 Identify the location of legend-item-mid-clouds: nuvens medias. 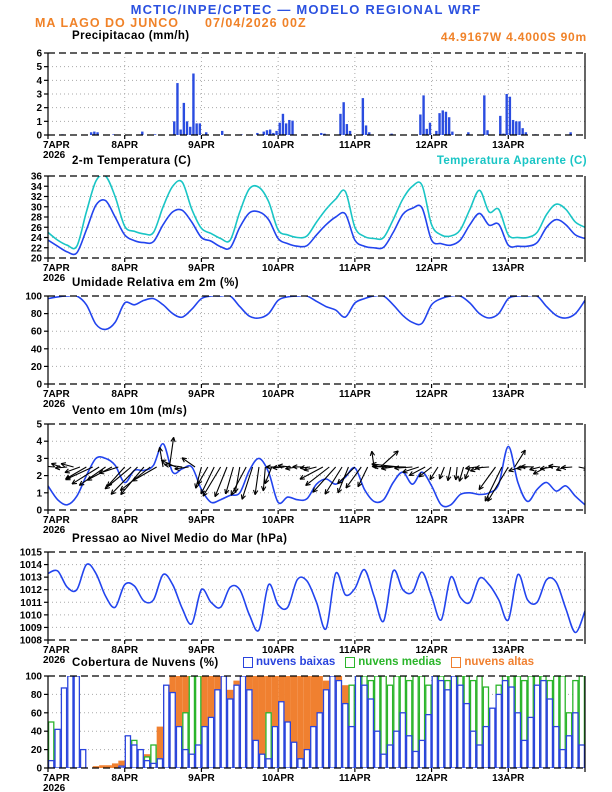
(393, 662).